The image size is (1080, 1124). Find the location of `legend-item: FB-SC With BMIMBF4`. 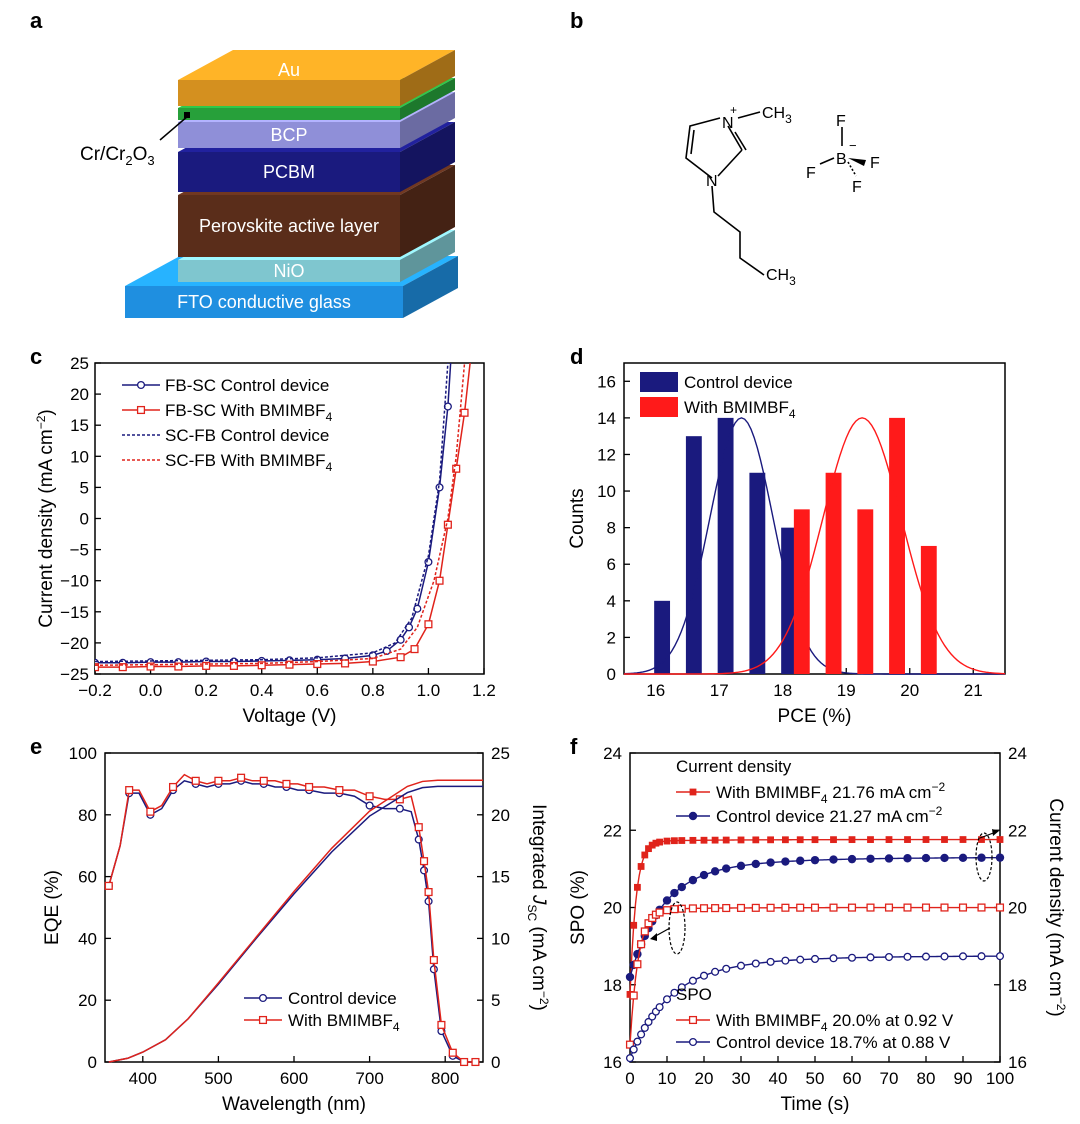

legend-item: FB-SC With BMIMBF4 is located at coordinates (227, 412).